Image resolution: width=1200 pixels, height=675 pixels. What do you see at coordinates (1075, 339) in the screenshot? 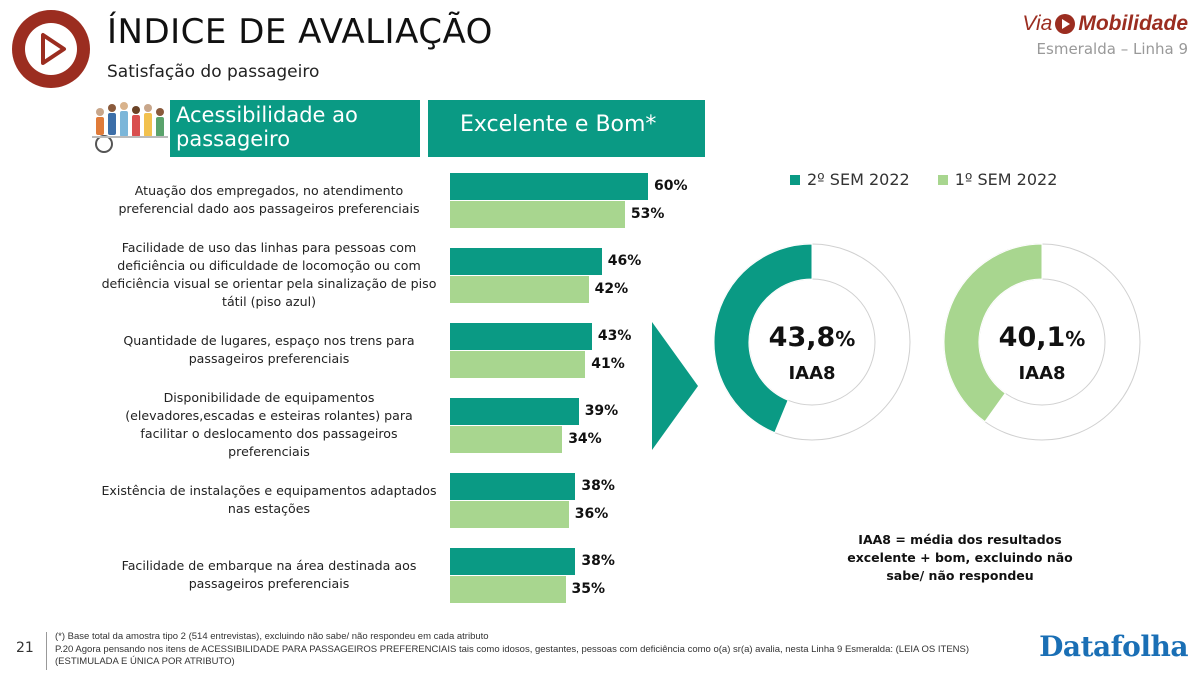
I see `donut-unit-1-sem: %` at bounding box center [1075, 339].